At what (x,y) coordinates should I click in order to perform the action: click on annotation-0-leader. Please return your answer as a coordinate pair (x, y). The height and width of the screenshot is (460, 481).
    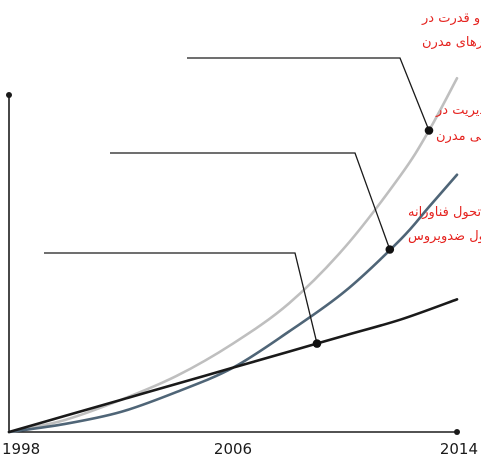
    Looking at the image, I should click on (308, 94).